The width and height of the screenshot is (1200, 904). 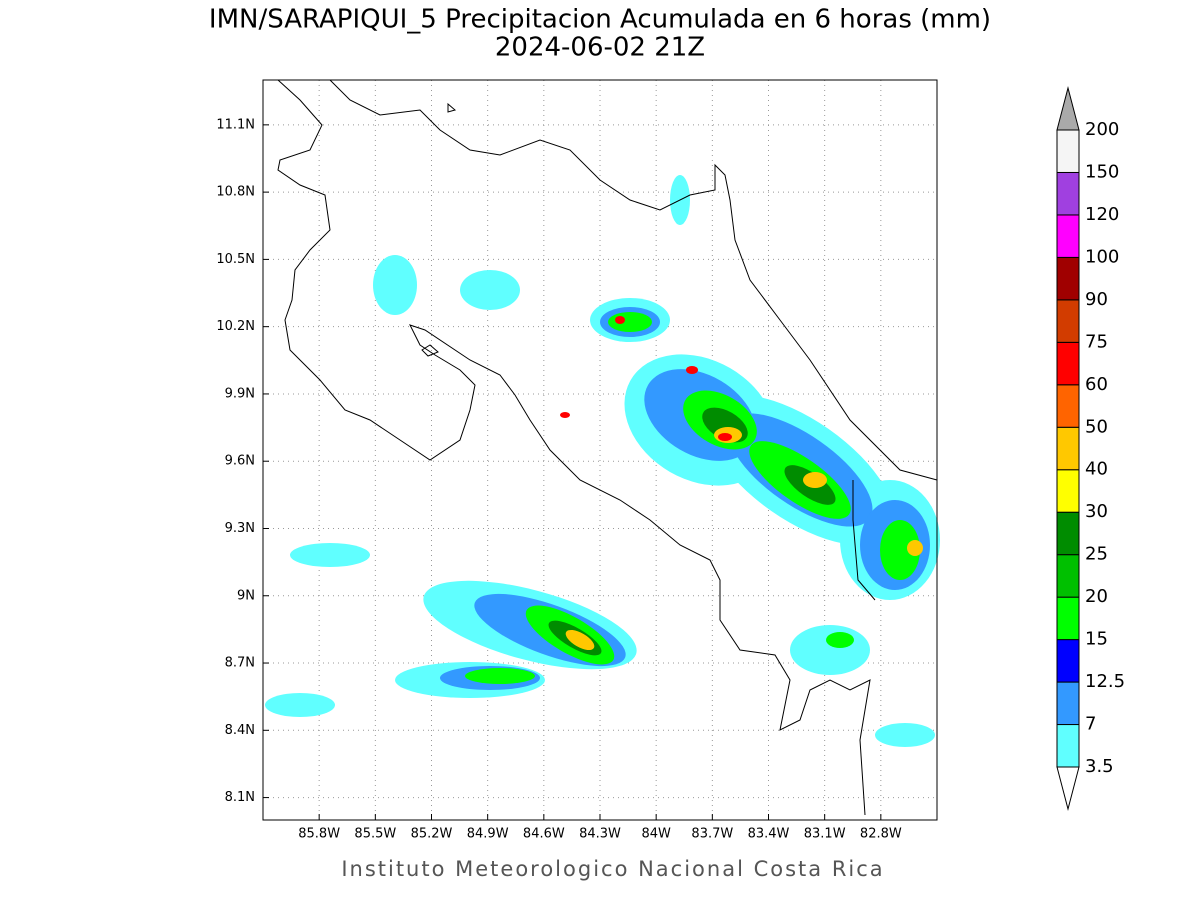 I want to click on colorbar-label: 7, so click(x=1090, y=724).